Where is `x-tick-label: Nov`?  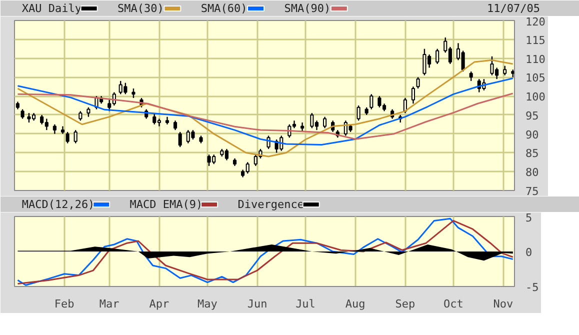 x-tick-label: Nov is located at coordinates (503, 304).